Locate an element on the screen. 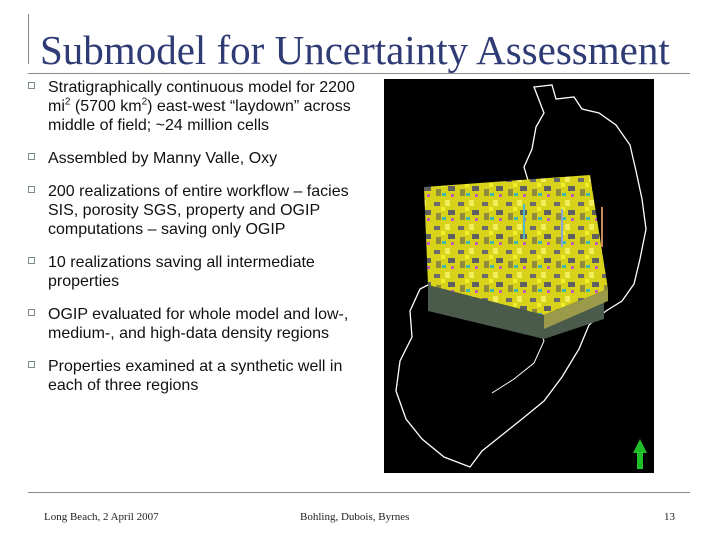  title-vertical-rule is located at coordinates (28, 39).